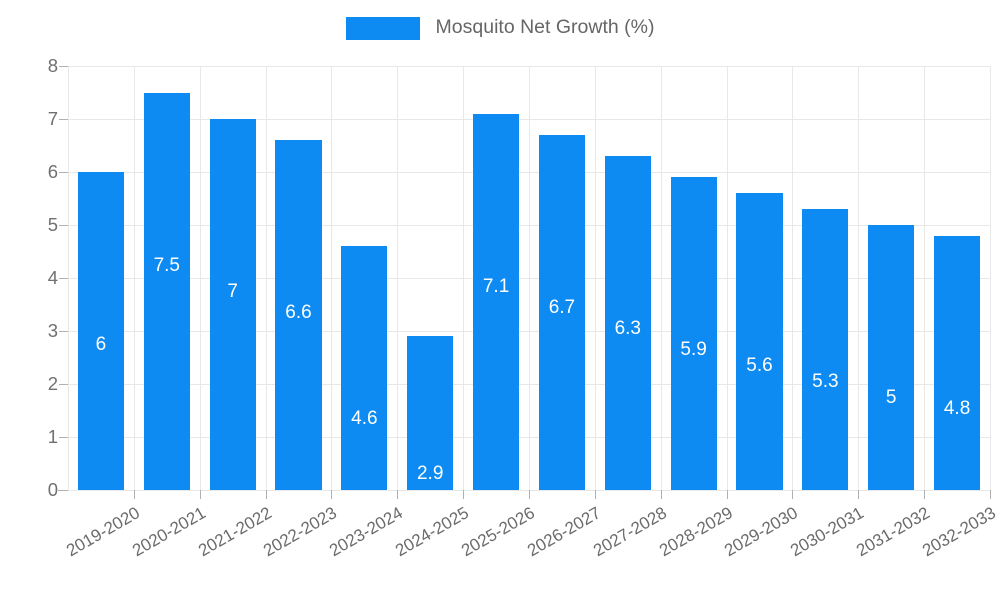  Describe the element at coordinates (101, 344) in the screenshot. I see `bar-value-label: 6` at that location.